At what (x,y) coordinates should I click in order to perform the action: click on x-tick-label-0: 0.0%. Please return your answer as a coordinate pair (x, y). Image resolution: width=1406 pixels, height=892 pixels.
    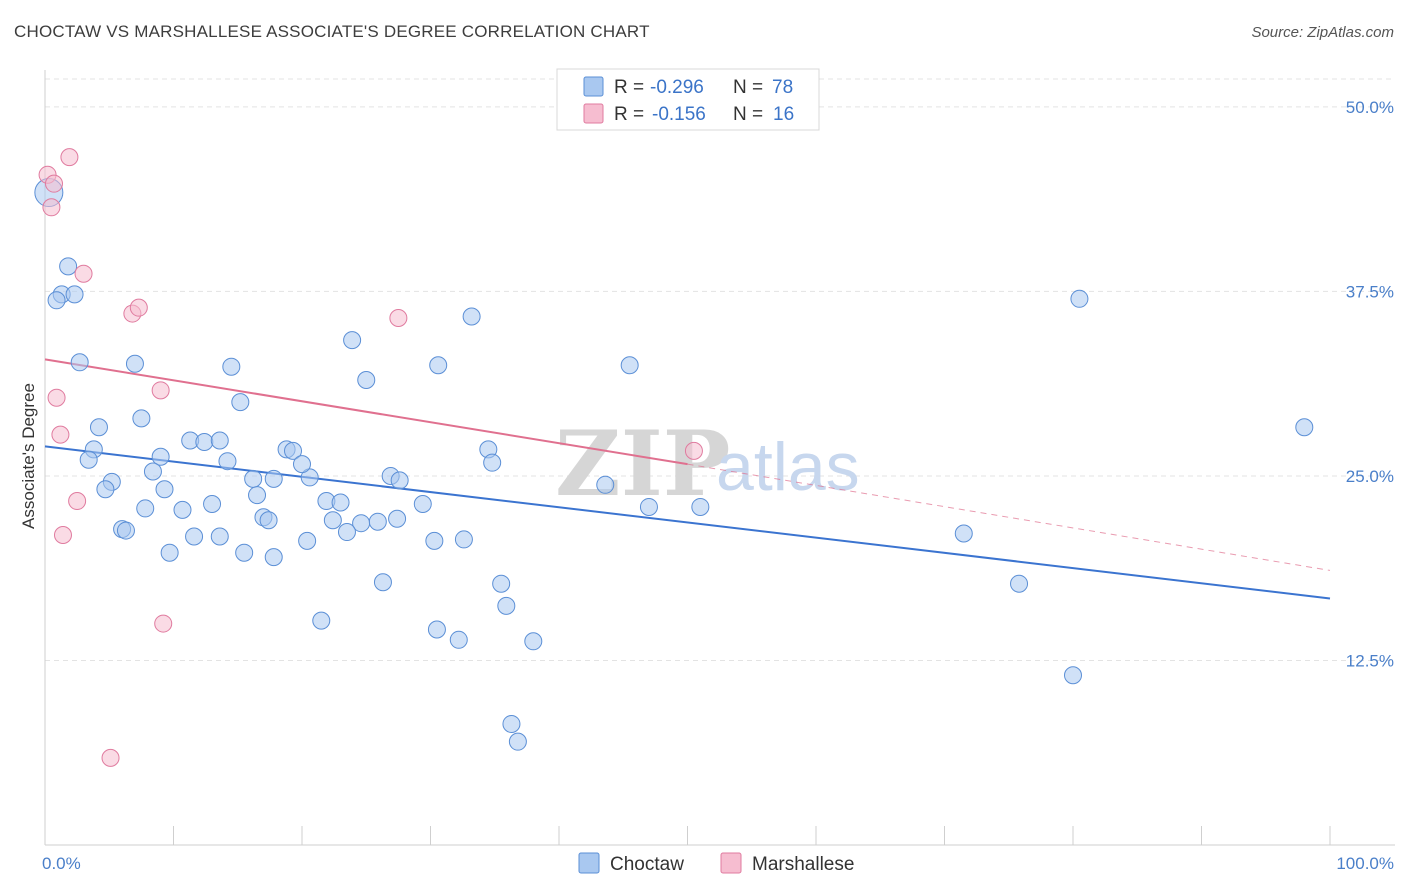
    Looking at the image, I should click on (61, 863).